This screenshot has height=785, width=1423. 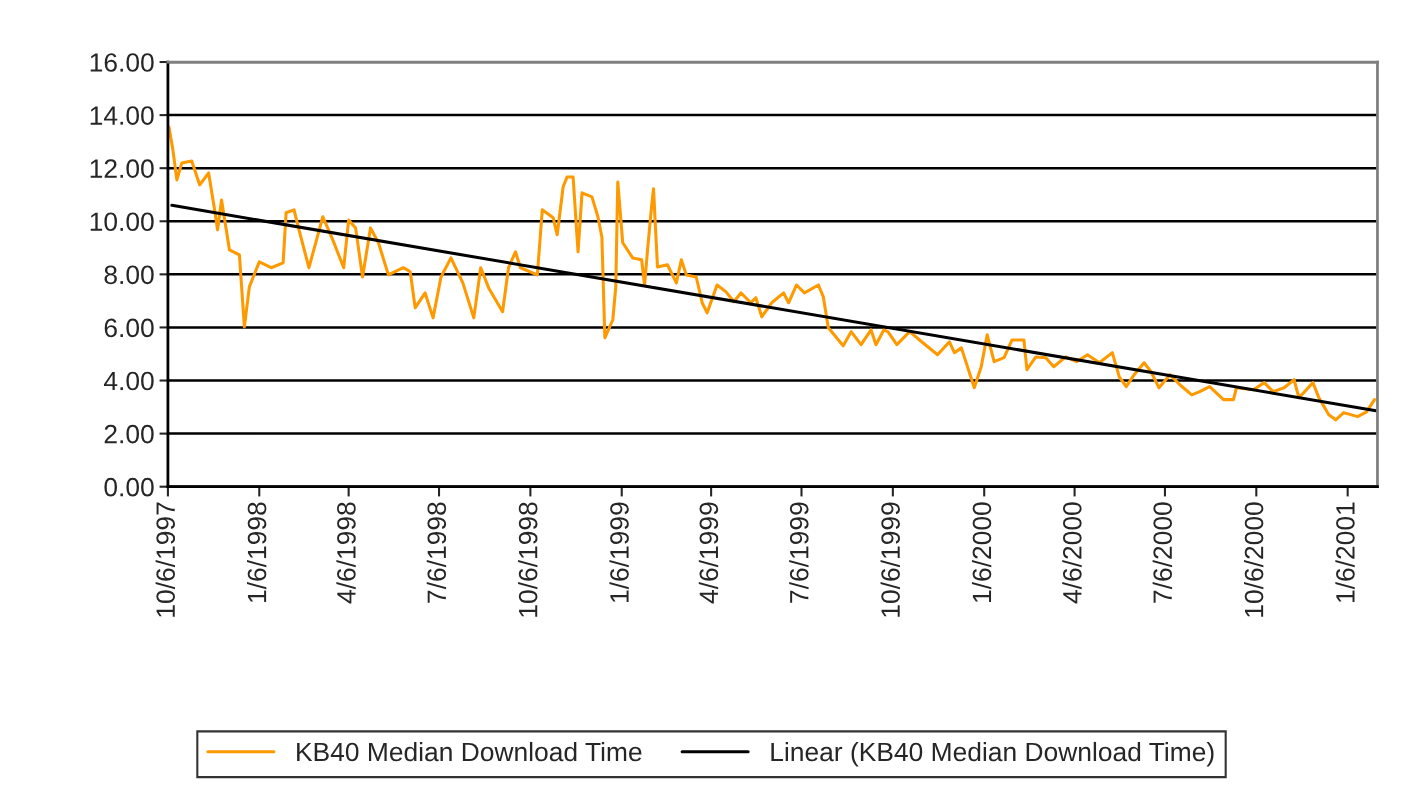 I want to click on y-tick-label: 4.00, so click(x=128, y=381).